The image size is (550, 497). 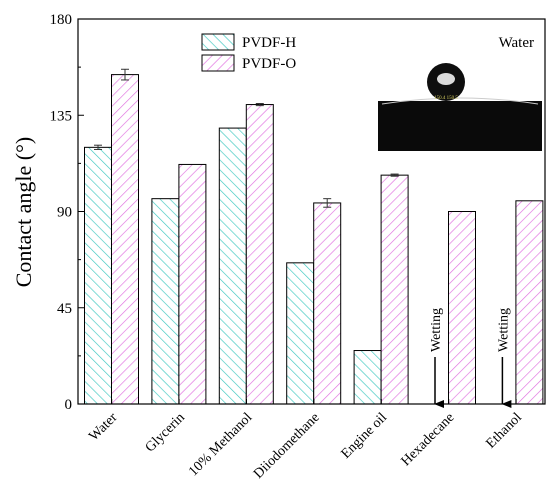 What do you see at coordinates (269, 43) in the screenshot?
I see `legend-label-pvdf-h: PVDF-H` at bounding box center [269, 43].